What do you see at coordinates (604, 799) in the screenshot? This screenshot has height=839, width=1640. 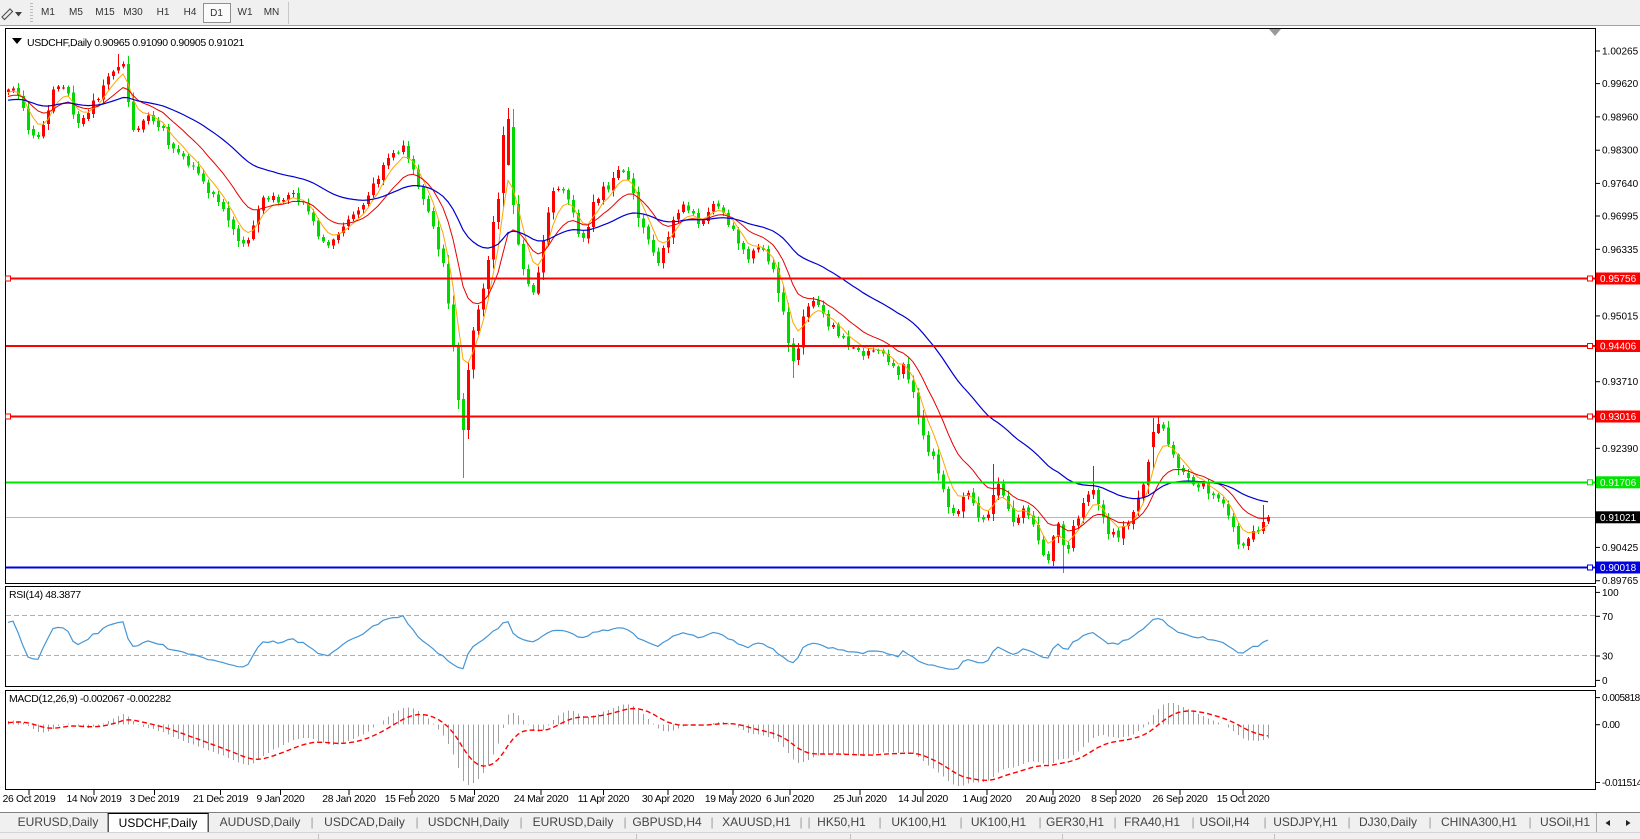 I see `svg-text: 11 Apr 2020` at bounding box center [604, 799].